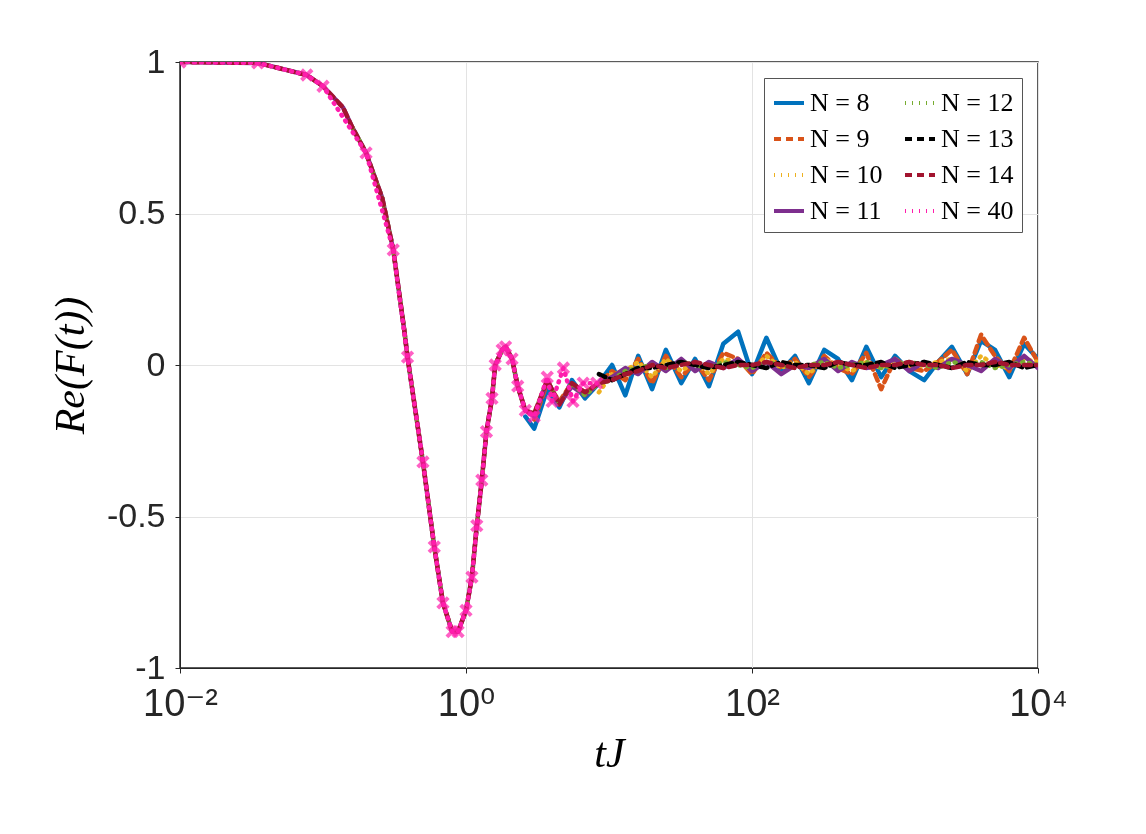 This screenshot has height=834, width=1146. Describe the element at coordinates (1038, 702) in the screenshot. I see `x-tick-label: 10⁴` at that location.